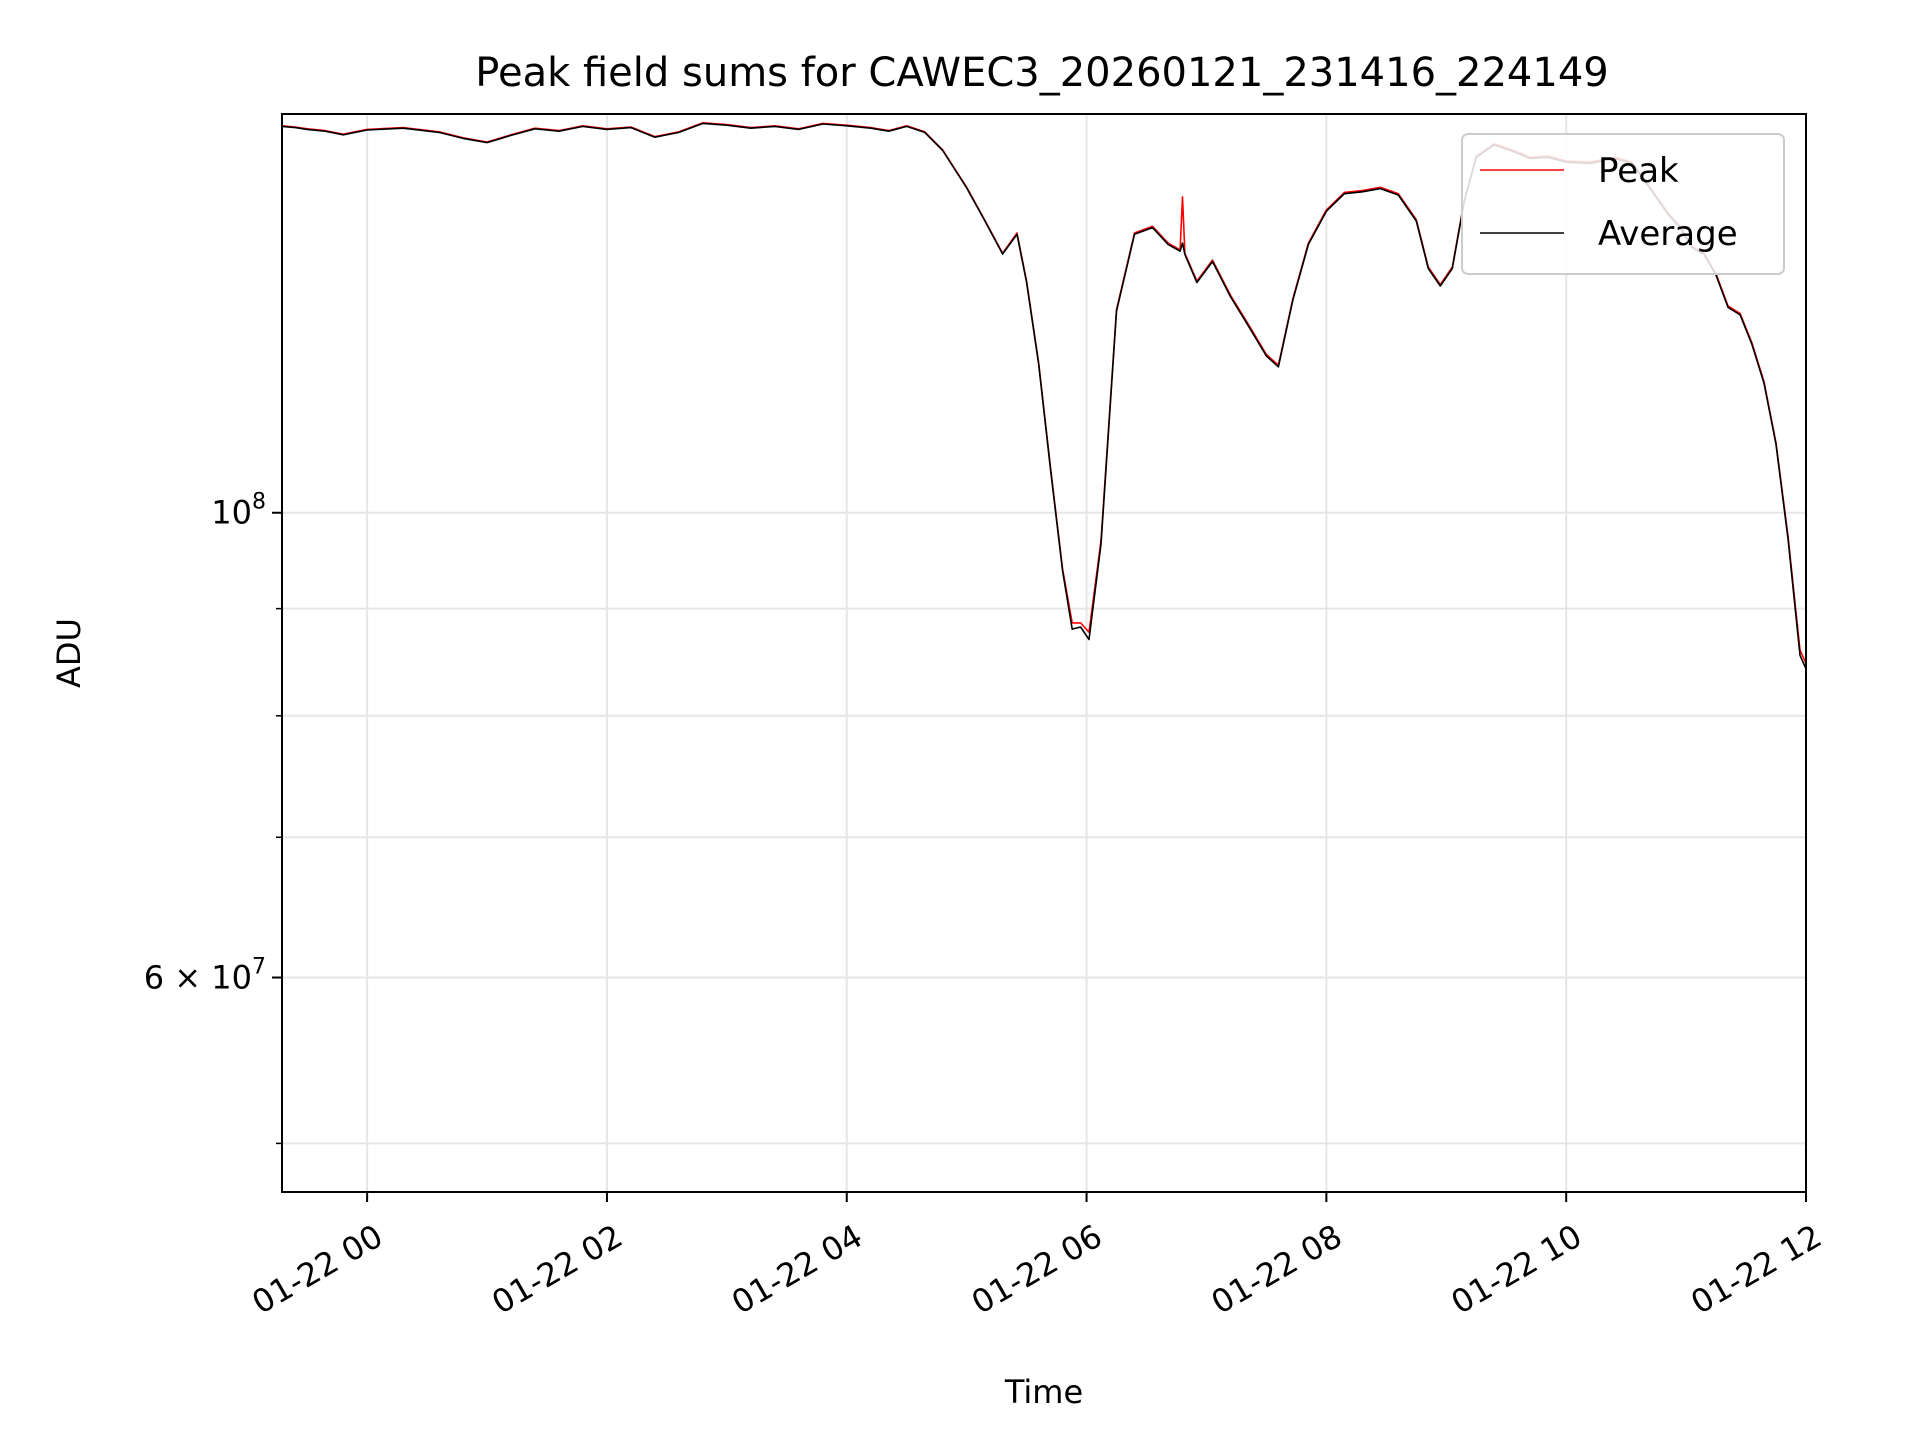 The height and width of the screenshot is (1440, 1920). I want to click on x-axis-label: Time, so click(1043, 1392).